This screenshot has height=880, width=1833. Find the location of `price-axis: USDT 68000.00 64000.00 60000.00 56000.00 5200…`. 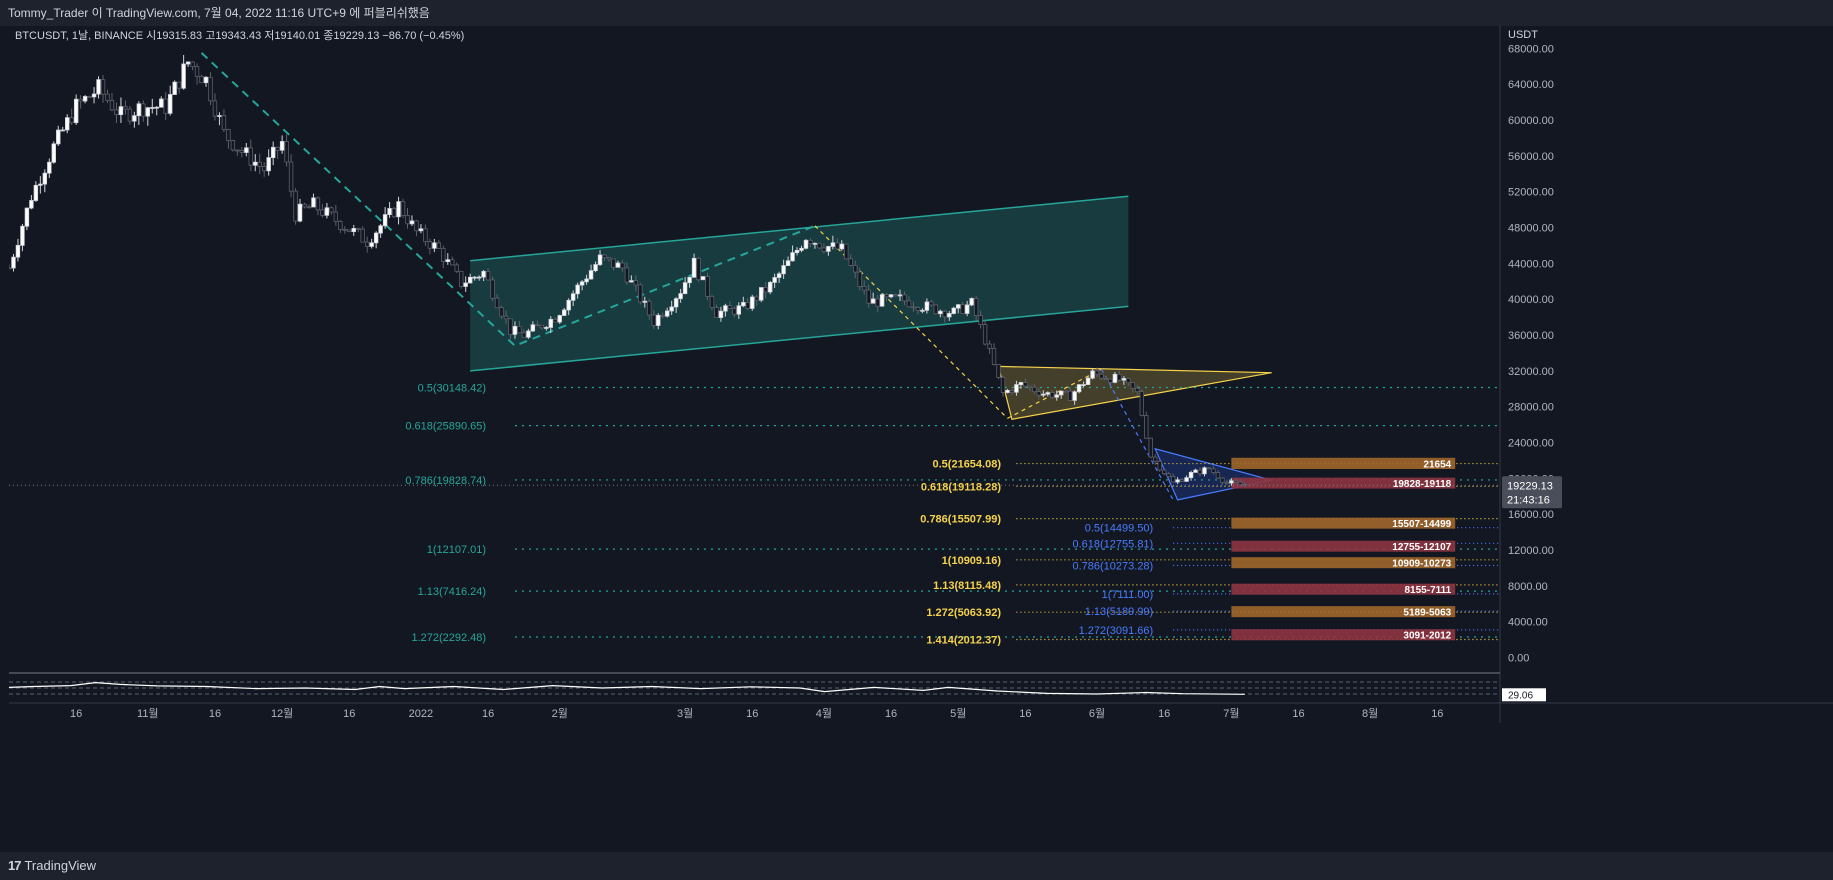

price-axis: USDT 68000.00 64000.00 60000.00 56000.00 5200… is located at coordinates (1531, 347).